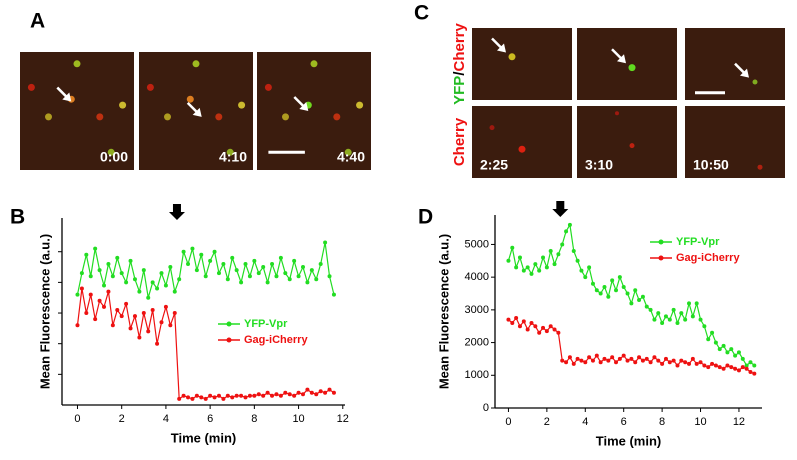 The height and width of the screenshot is (460, 797). What do you see at coordinates (547, 422) in the screenshot?
I see `x-tick-label: 2` at bounding box center [547, 422].